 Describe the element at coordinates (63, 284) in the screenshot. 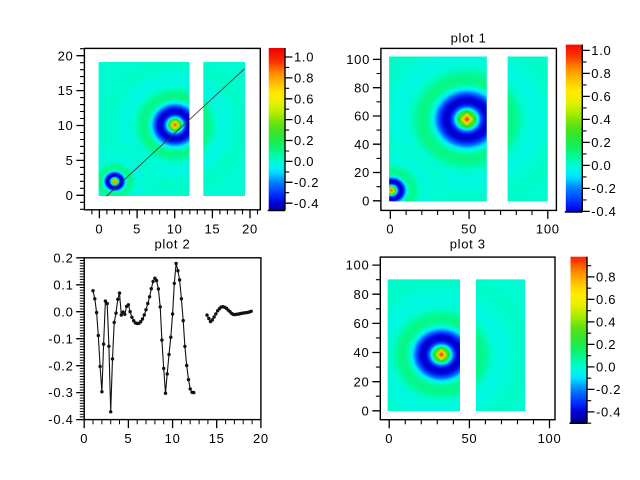

I see `svg-text: 0.1` at that location.